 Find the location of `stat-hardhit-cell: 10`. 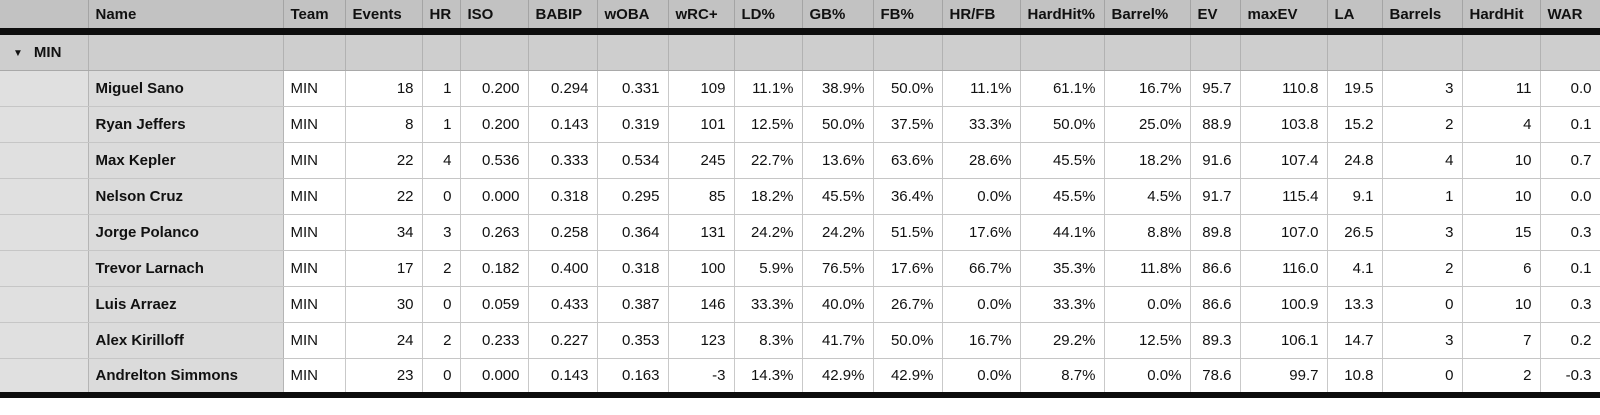

stat-hardhit-cell: 10 is located at coordinates (1501, 304).